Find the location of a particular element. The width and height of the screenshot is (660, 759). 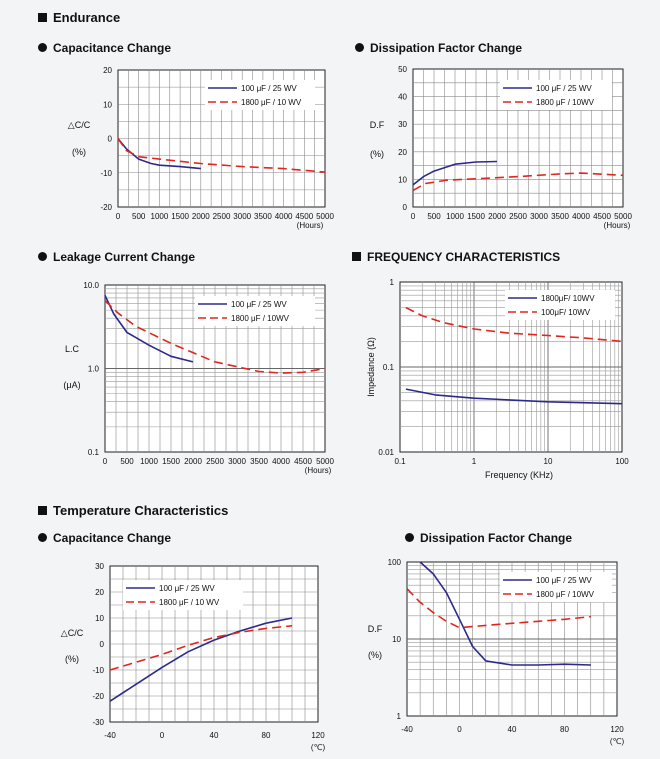

x-tick-label: 1 is located at coordinates (474, 461).